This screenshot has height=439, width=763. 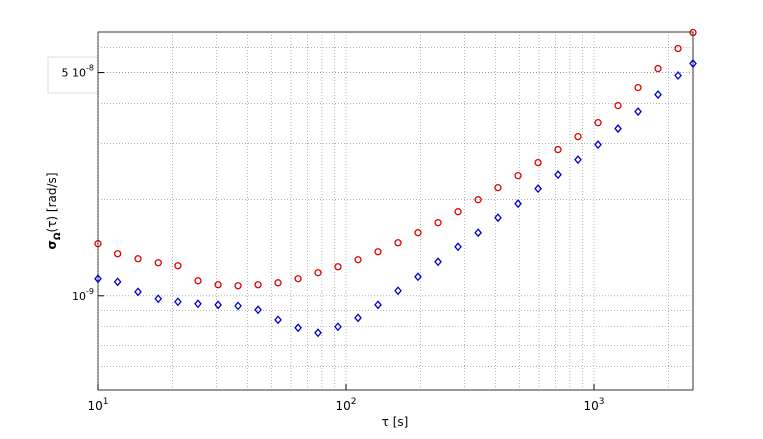 What do you see at coordinates (58, 236) in the screenshot?
I see `y-label-sub: Ω` at bounding box center [58, 236].